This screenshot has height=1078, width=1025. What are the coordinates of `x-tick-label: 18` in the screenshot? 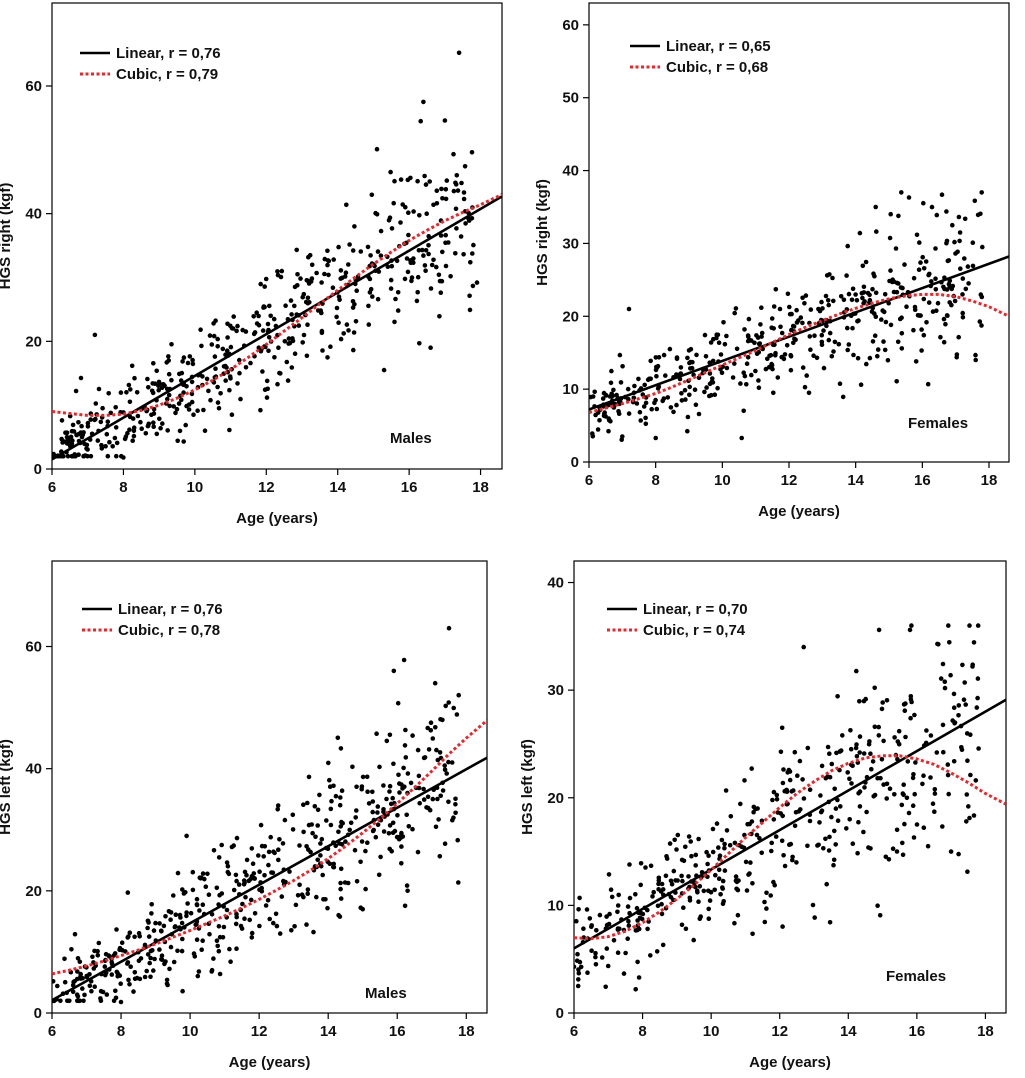 It's located at (466, 1031).